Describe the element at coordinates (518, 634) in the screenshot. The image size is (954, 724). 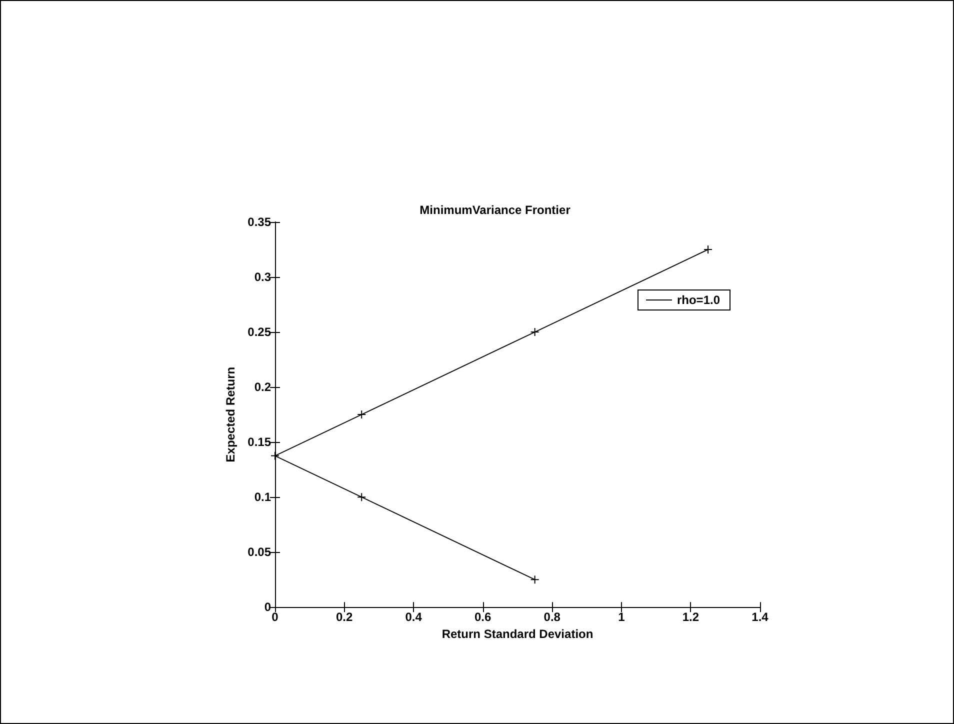
I see `x-axis-title: Return Standard Deviation` at that location.